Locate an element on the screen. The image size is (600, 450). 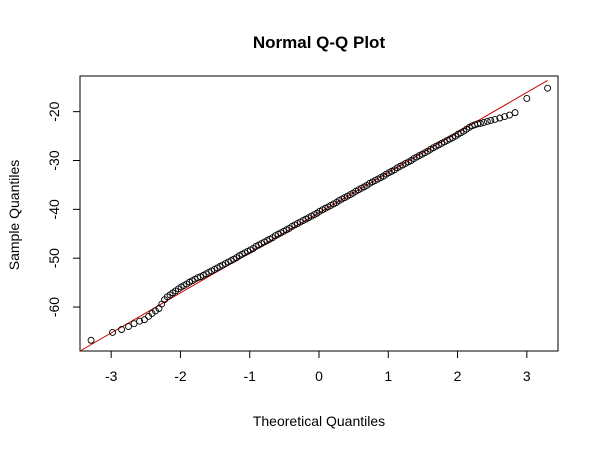
y-tick-label: -30 is located at coordinates (54, 160).